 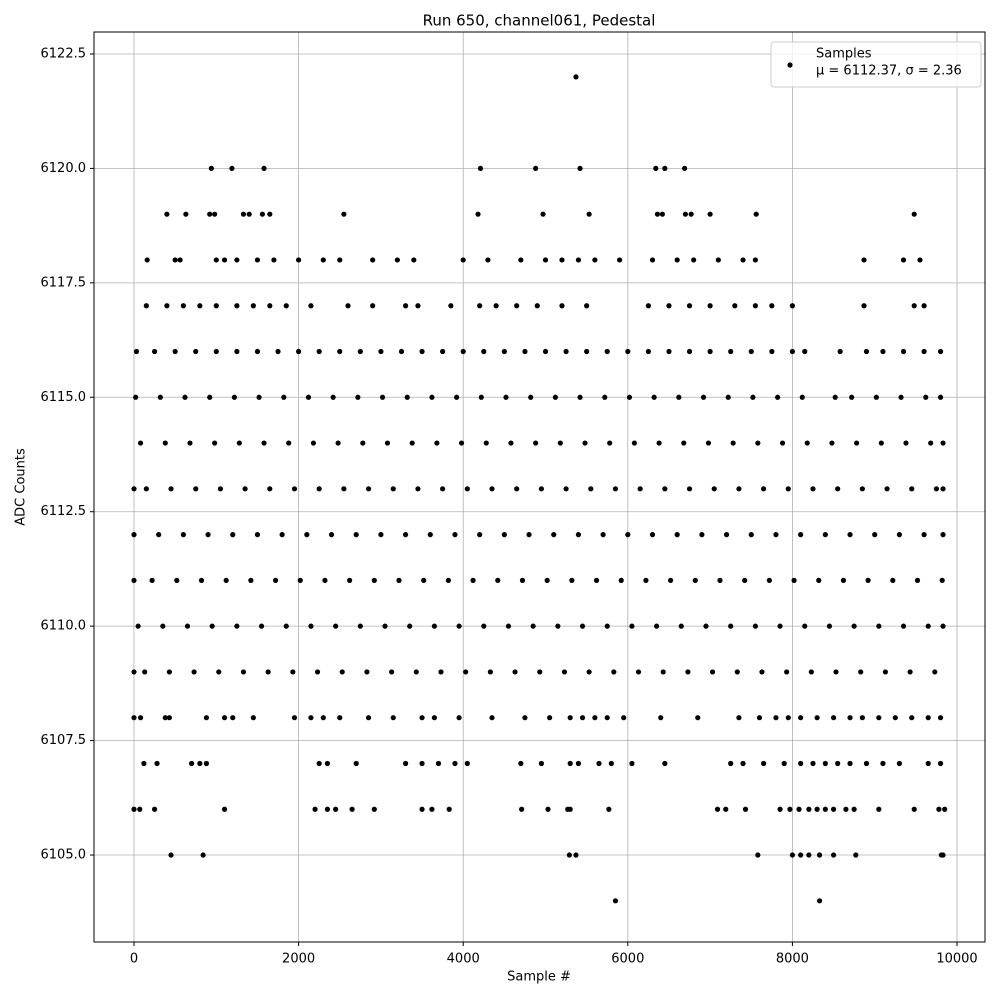 What do you see at coordinates (64, 511) in the screenshot?
I see `y-tick-label: 6112.5` at bounding box center [64, 511].